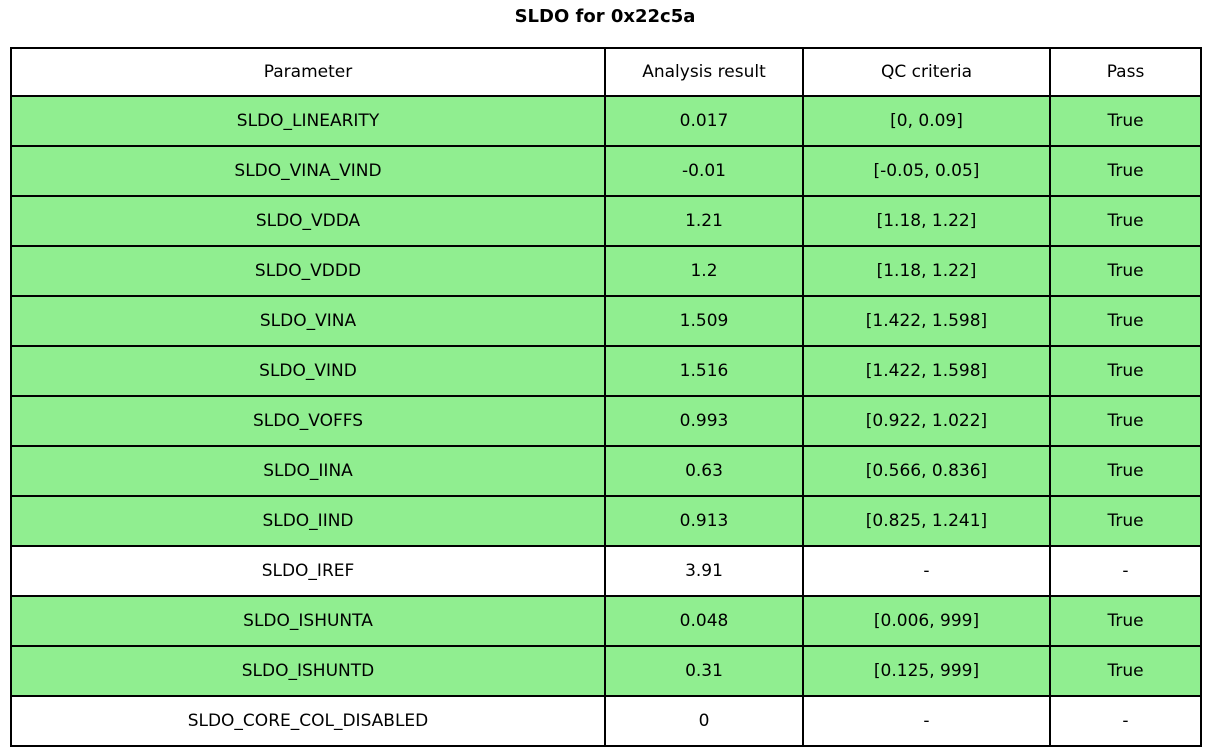 Image resolution: width=1210 pixels, height=756 pixels. Describe the element at coordinates (926, 471) in the screenshot. I see `qc-criteria-cell: [0.566, 0.836]` at that location.